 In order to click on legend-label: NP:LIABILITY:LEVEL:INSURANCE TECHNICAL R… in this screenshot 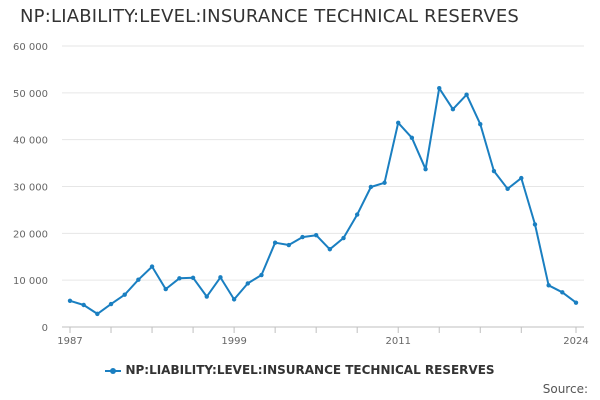, I will do `click(310, 370)`.